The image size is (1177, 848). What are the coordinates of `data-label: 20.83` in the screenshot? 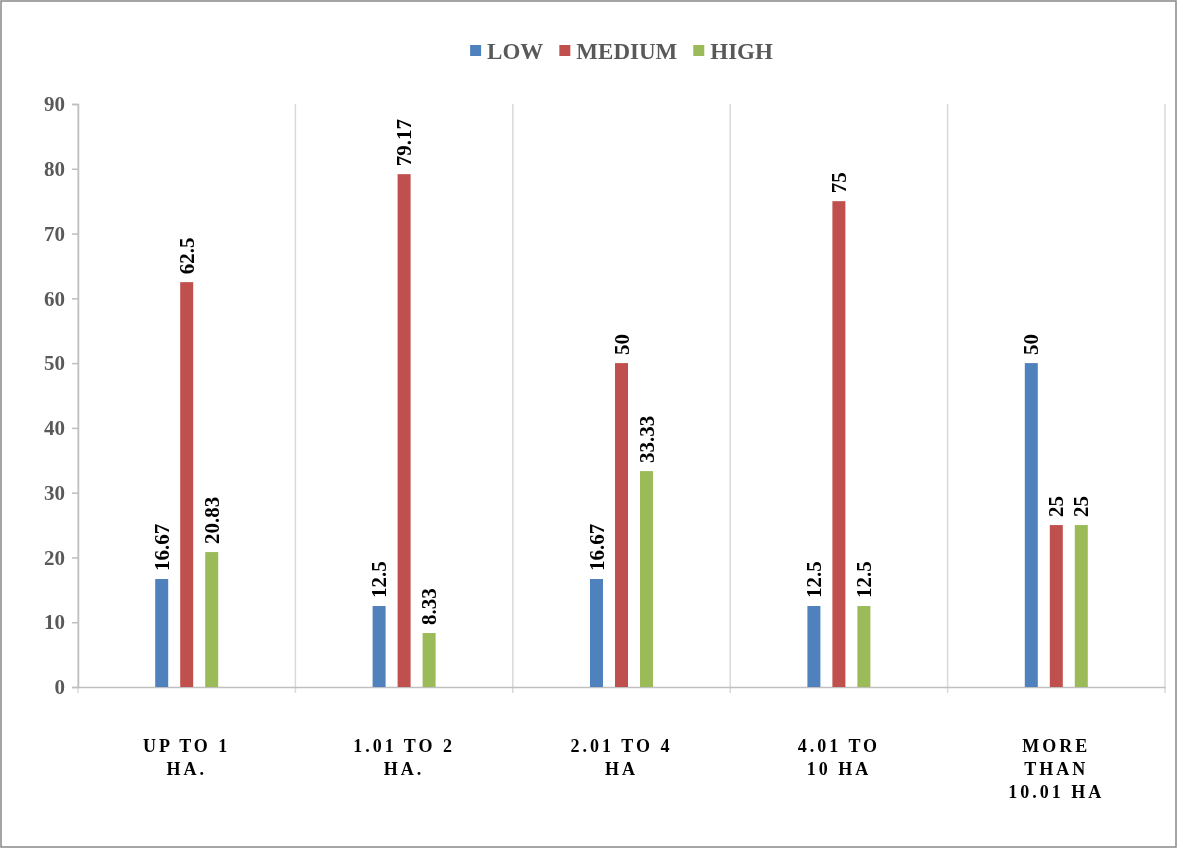 It's located at (211, 520).